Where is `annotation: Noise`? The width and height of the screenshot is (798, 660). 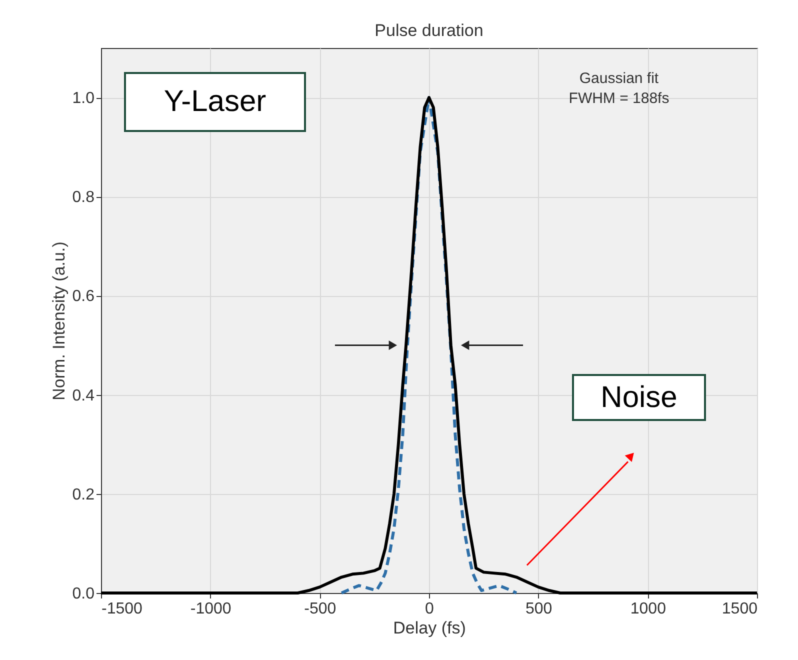 annotation: Noise is located at coordinates (639, 397).